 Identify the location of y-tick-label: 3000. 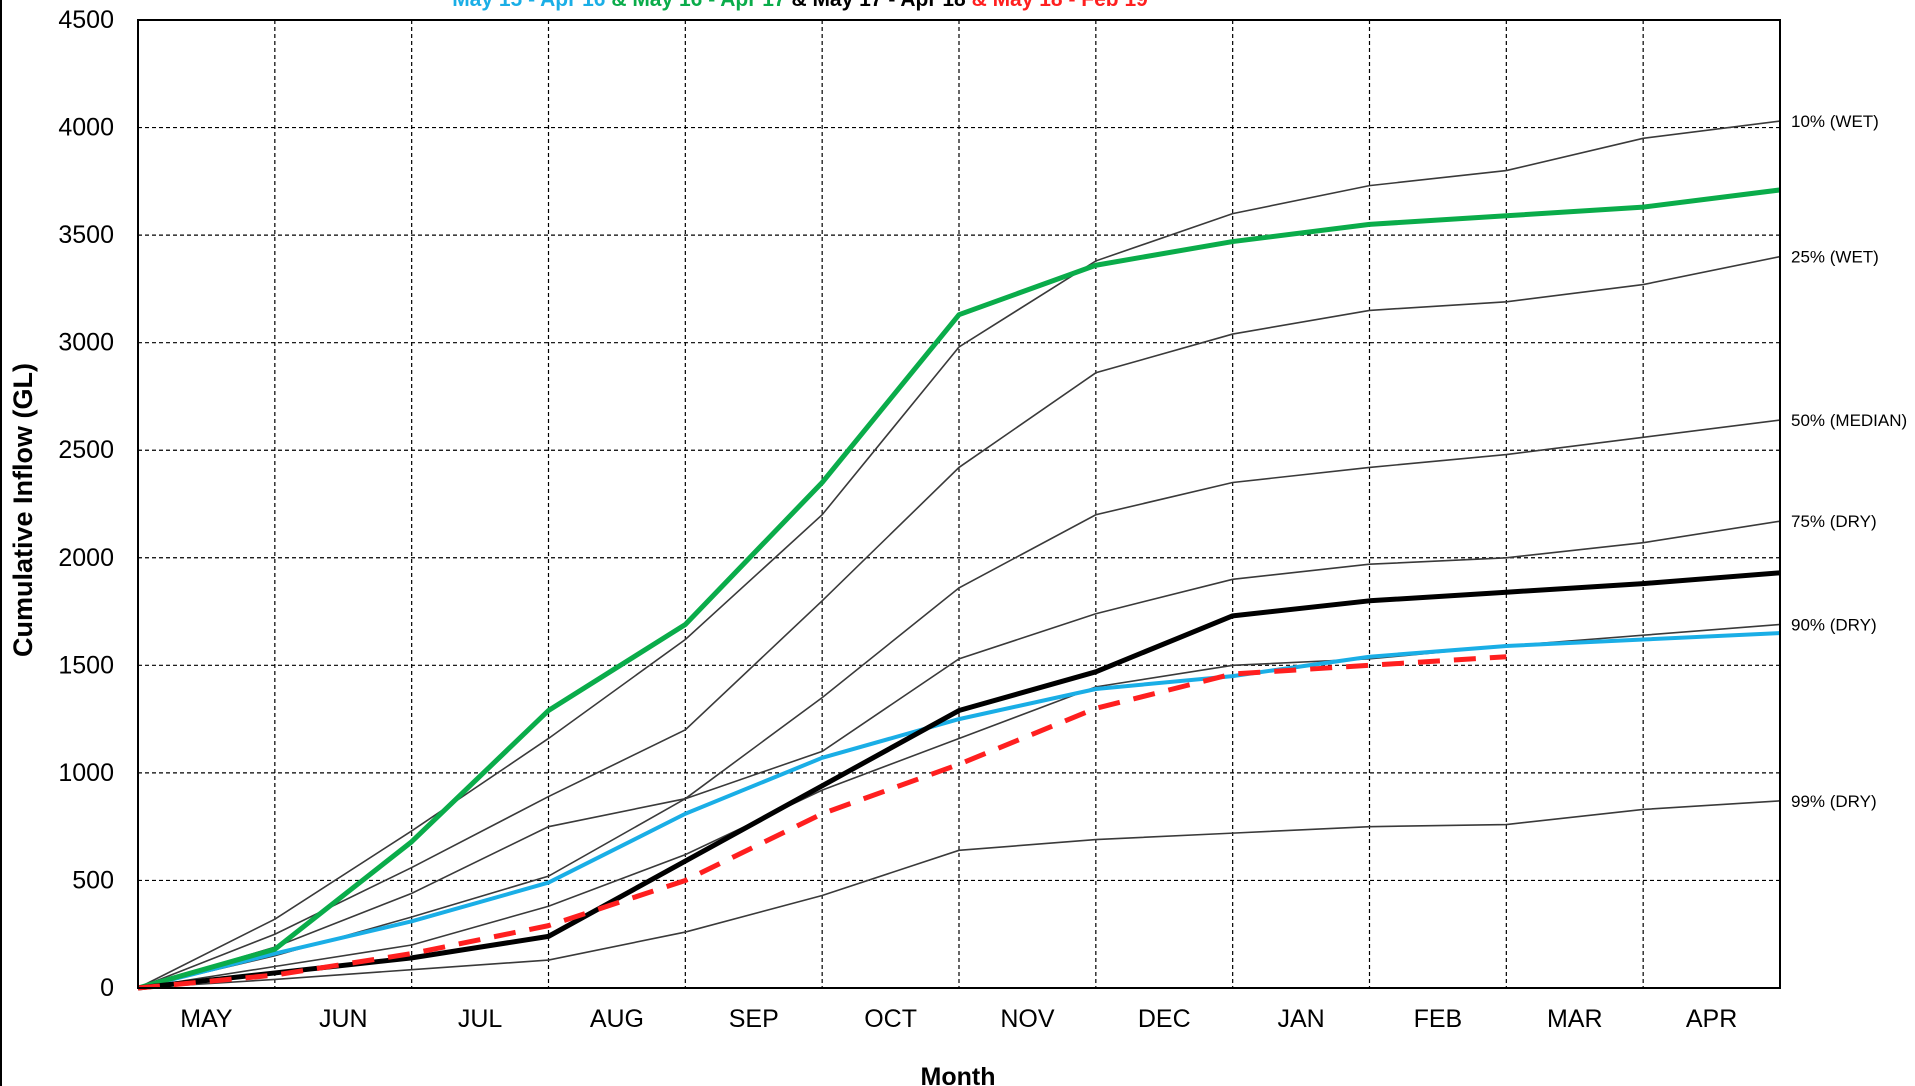
(86, 343).